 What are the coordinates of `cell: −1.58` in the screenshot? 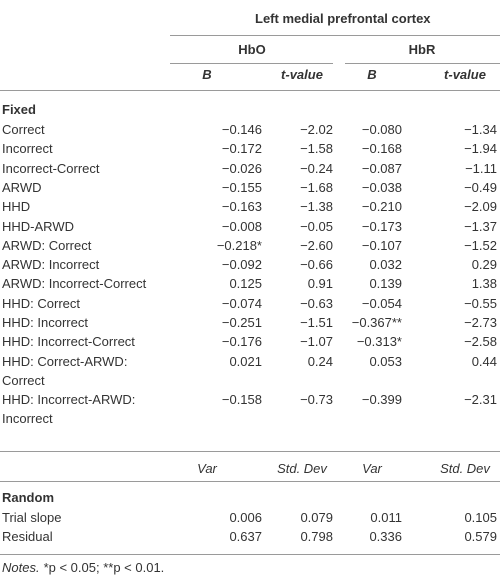 It's located at (316, 149).